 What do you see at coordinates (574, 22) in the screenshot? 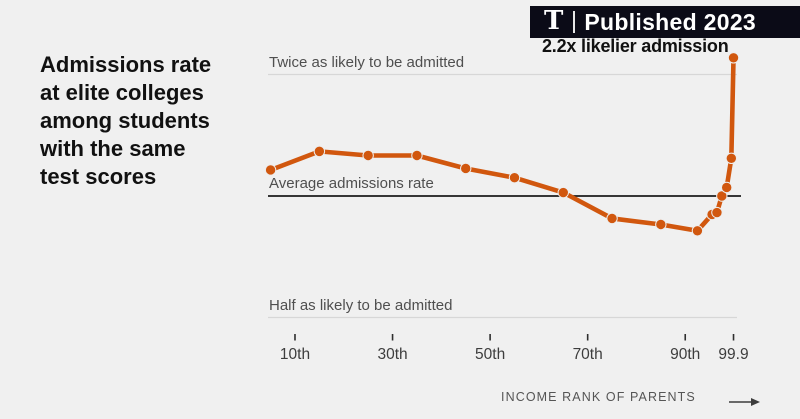
I see `banner-divider` at bounding box center [574, 22].